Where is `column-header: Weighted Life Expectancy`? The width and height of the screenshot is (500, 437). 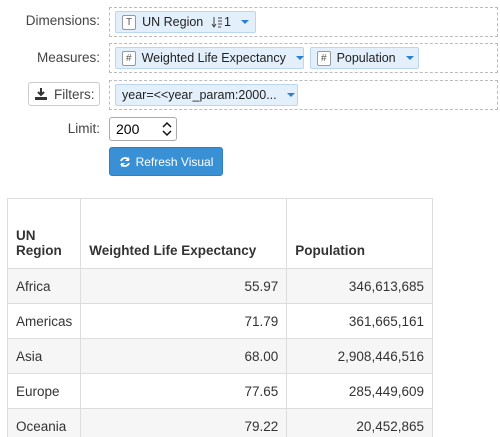
column-header: Weighted Life Expectancy is located at coordinates (184, 233).